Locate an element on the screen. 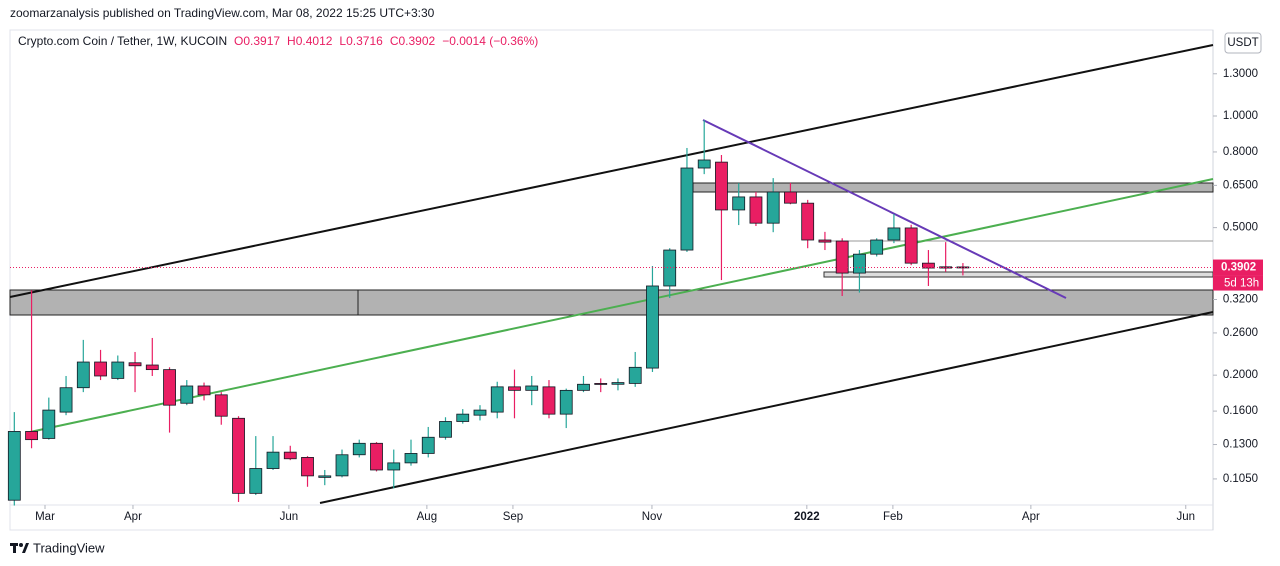 The width and height of the screenshot is (1280, 566). y-tick-label: 0.1300 is located at coordinates (1240, 445).